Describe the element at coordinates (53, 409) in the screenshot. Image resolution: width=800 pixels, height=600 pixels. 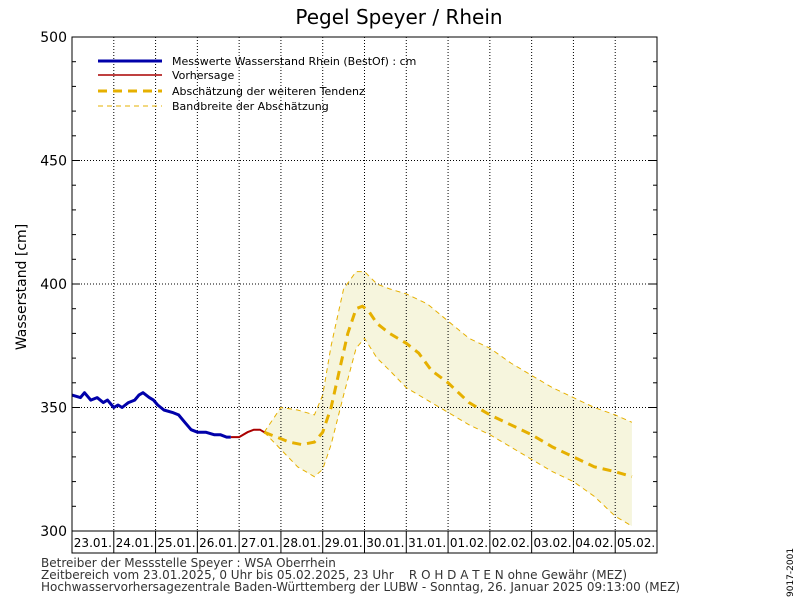
I see `y-tick-label-350: 350` at that location.